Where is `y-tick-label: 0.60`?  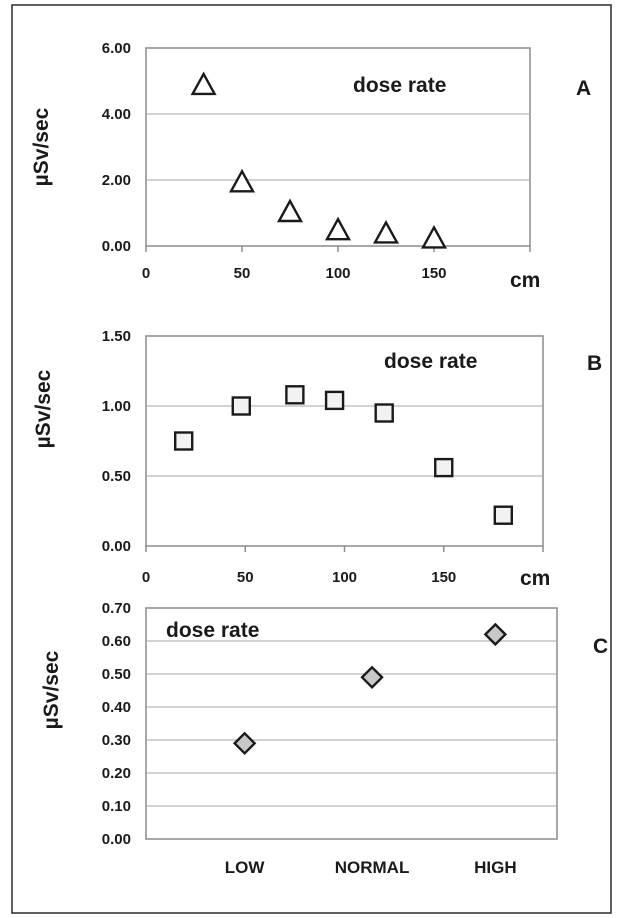
y-tick-label: 0.60 is located at coordinates (116, 641).